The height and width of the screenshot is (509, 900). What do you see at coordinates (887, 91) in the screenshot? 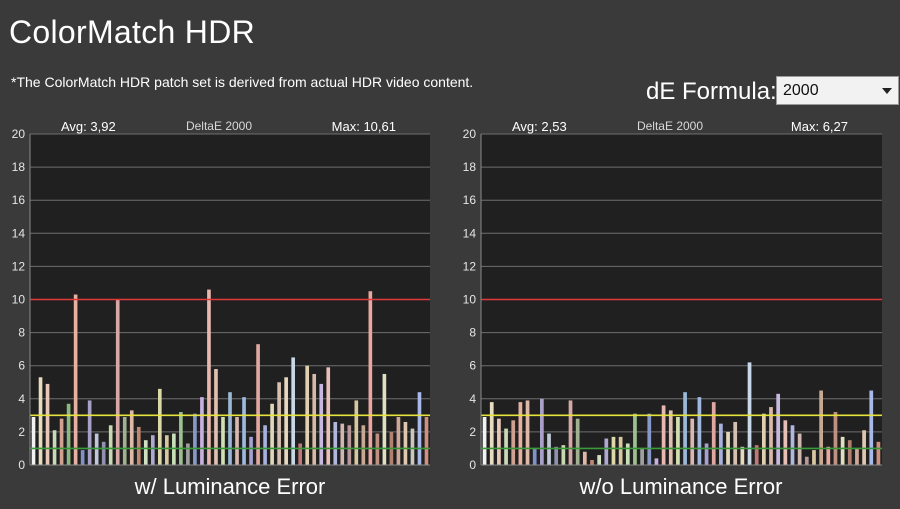
I see `chevron-down-icon` at bounding box center [887, 91].